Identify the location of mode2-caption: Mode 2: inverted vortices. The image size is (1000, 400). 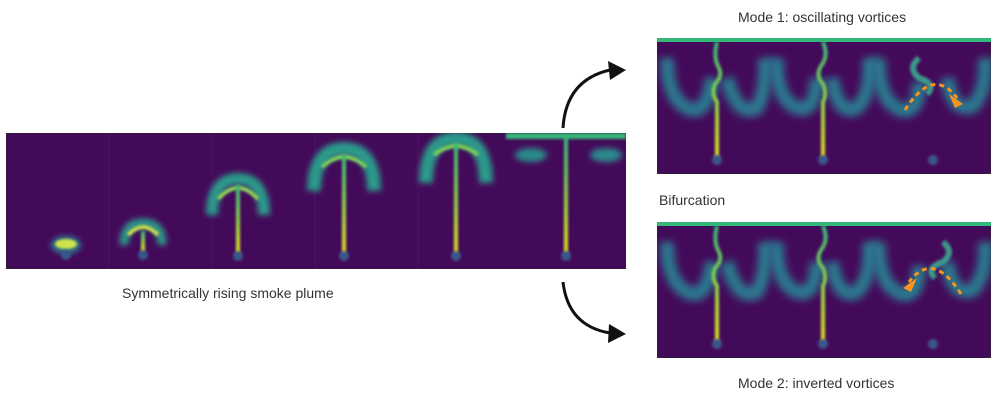
(816, 383).